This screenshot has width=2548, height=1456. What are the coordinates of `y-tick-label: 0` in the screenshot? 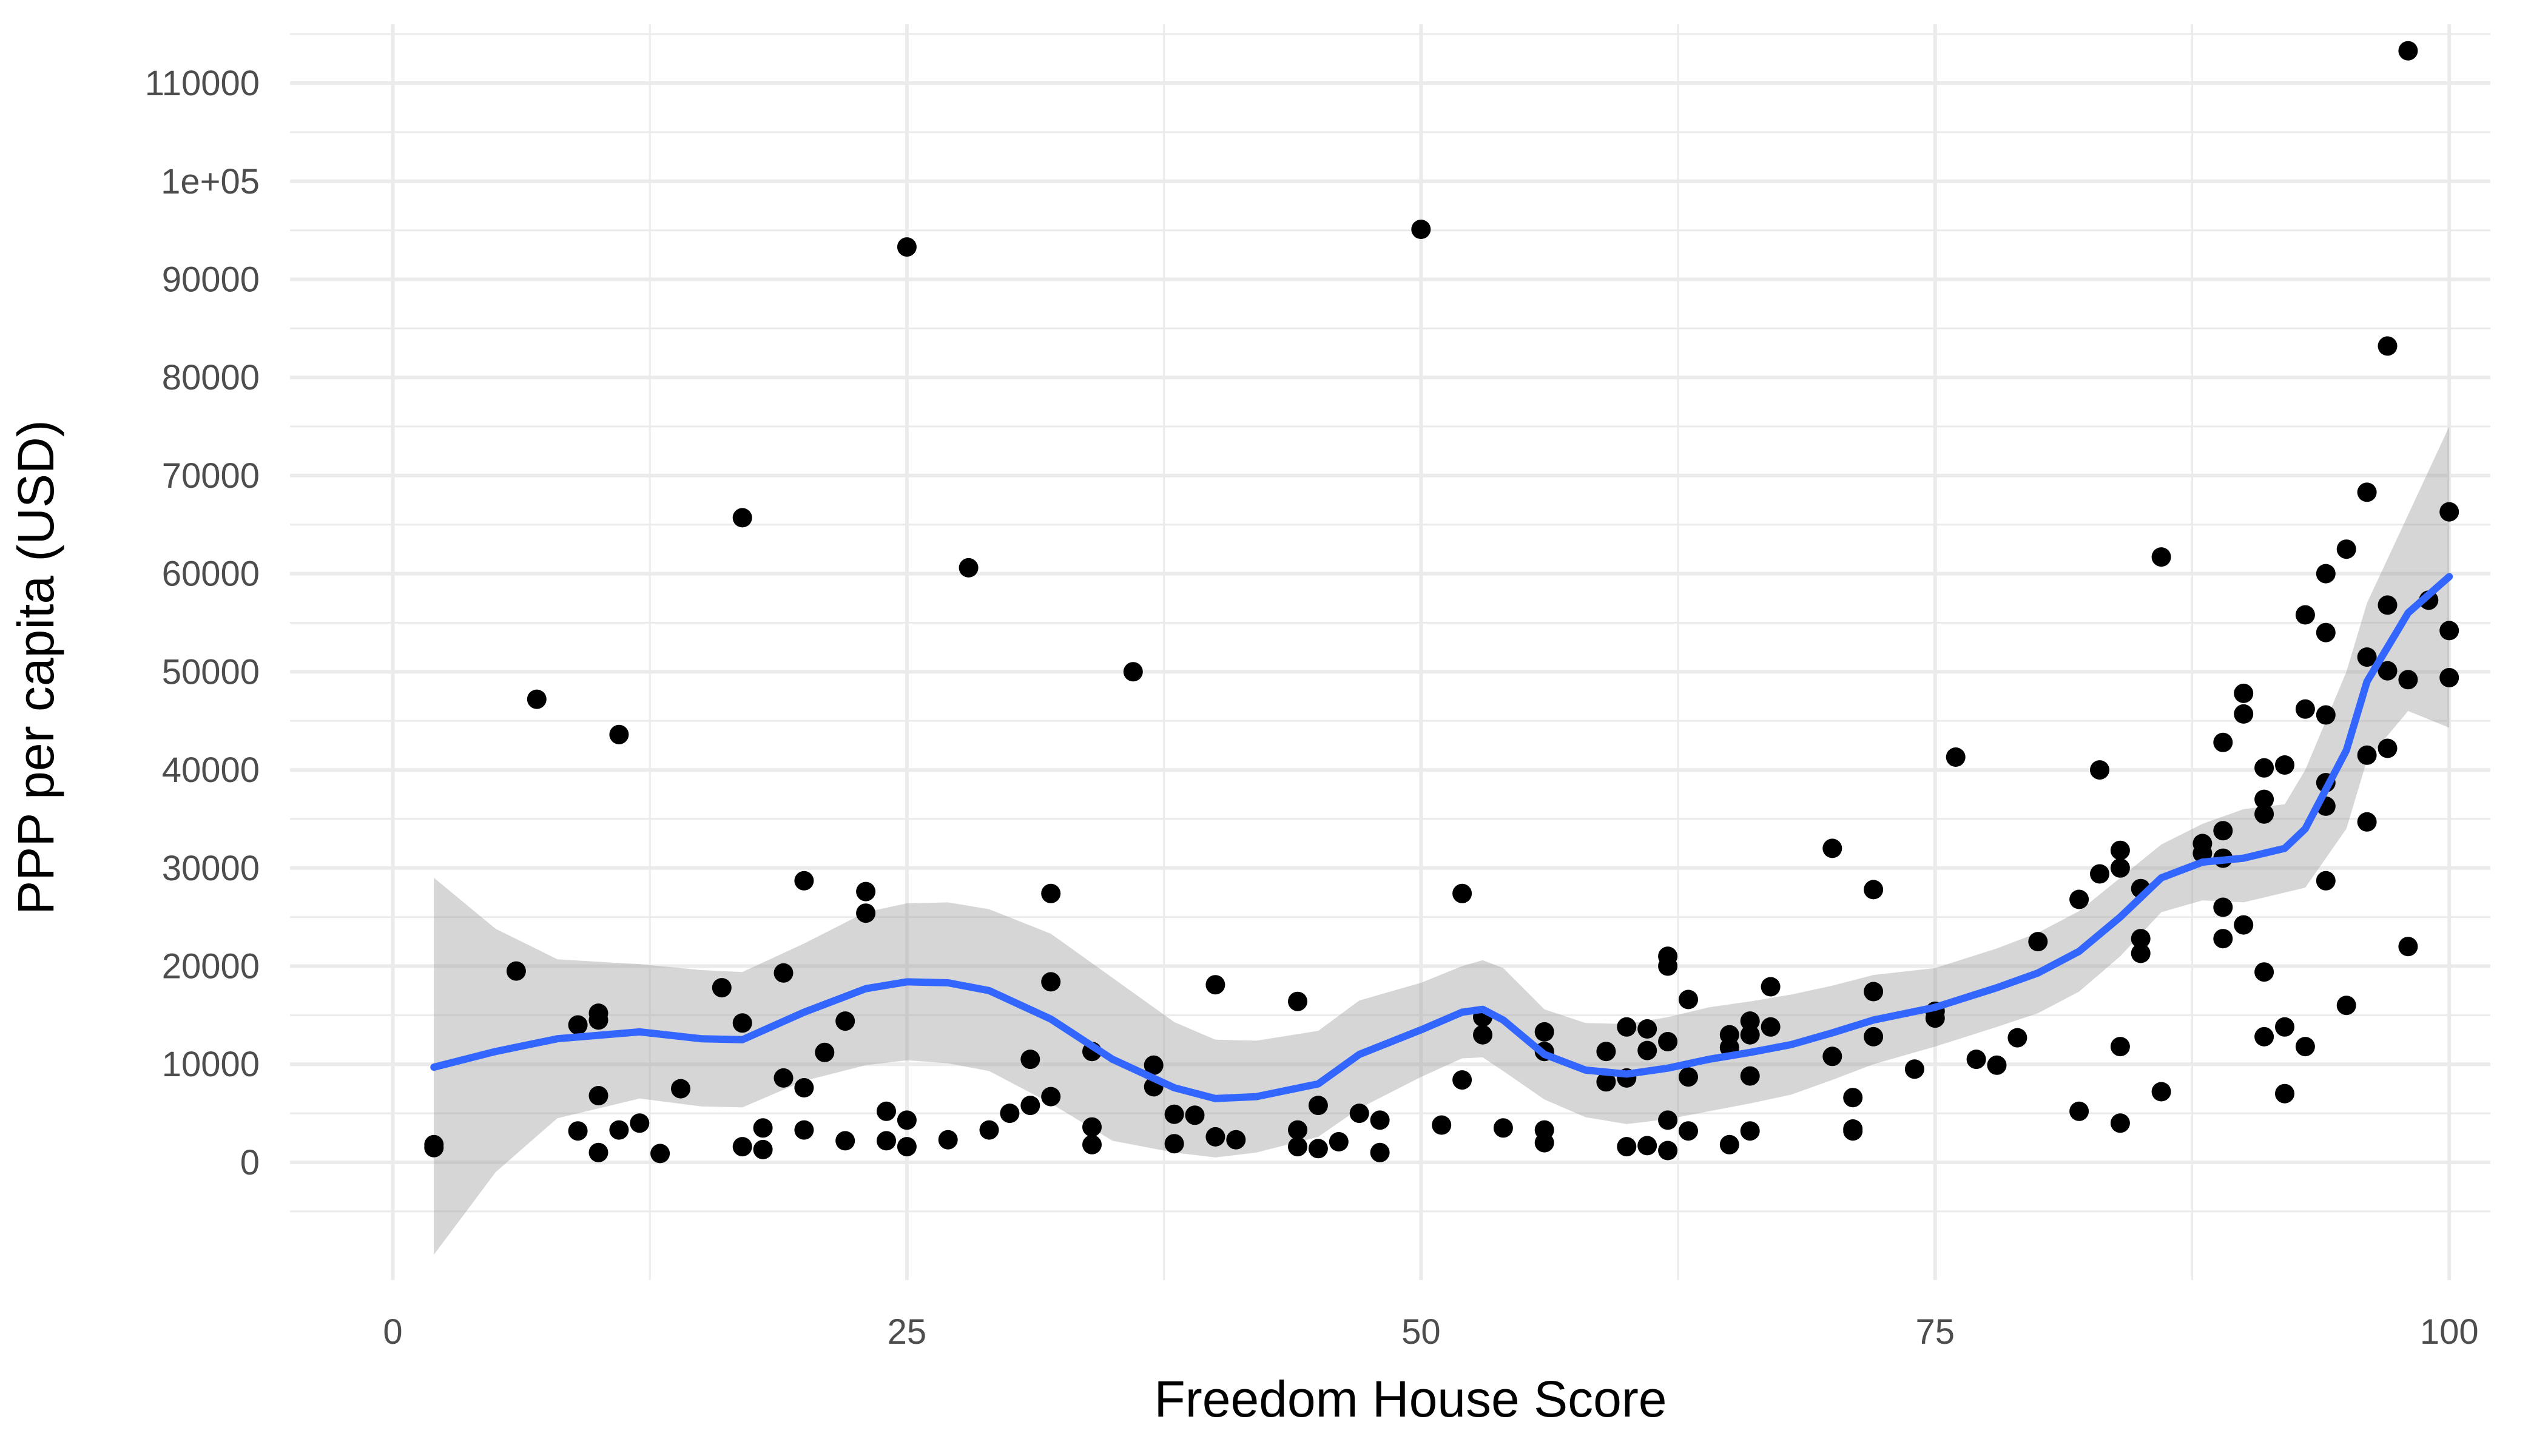 It's located at (250, 1162).